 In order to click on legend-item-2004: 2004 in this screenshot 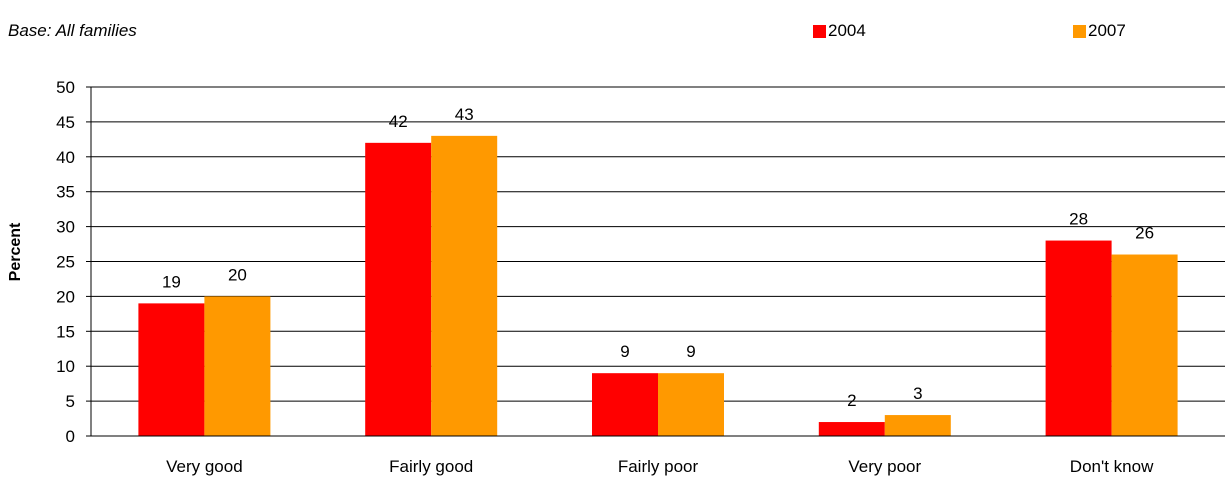, I will do `click(839, 31)`.